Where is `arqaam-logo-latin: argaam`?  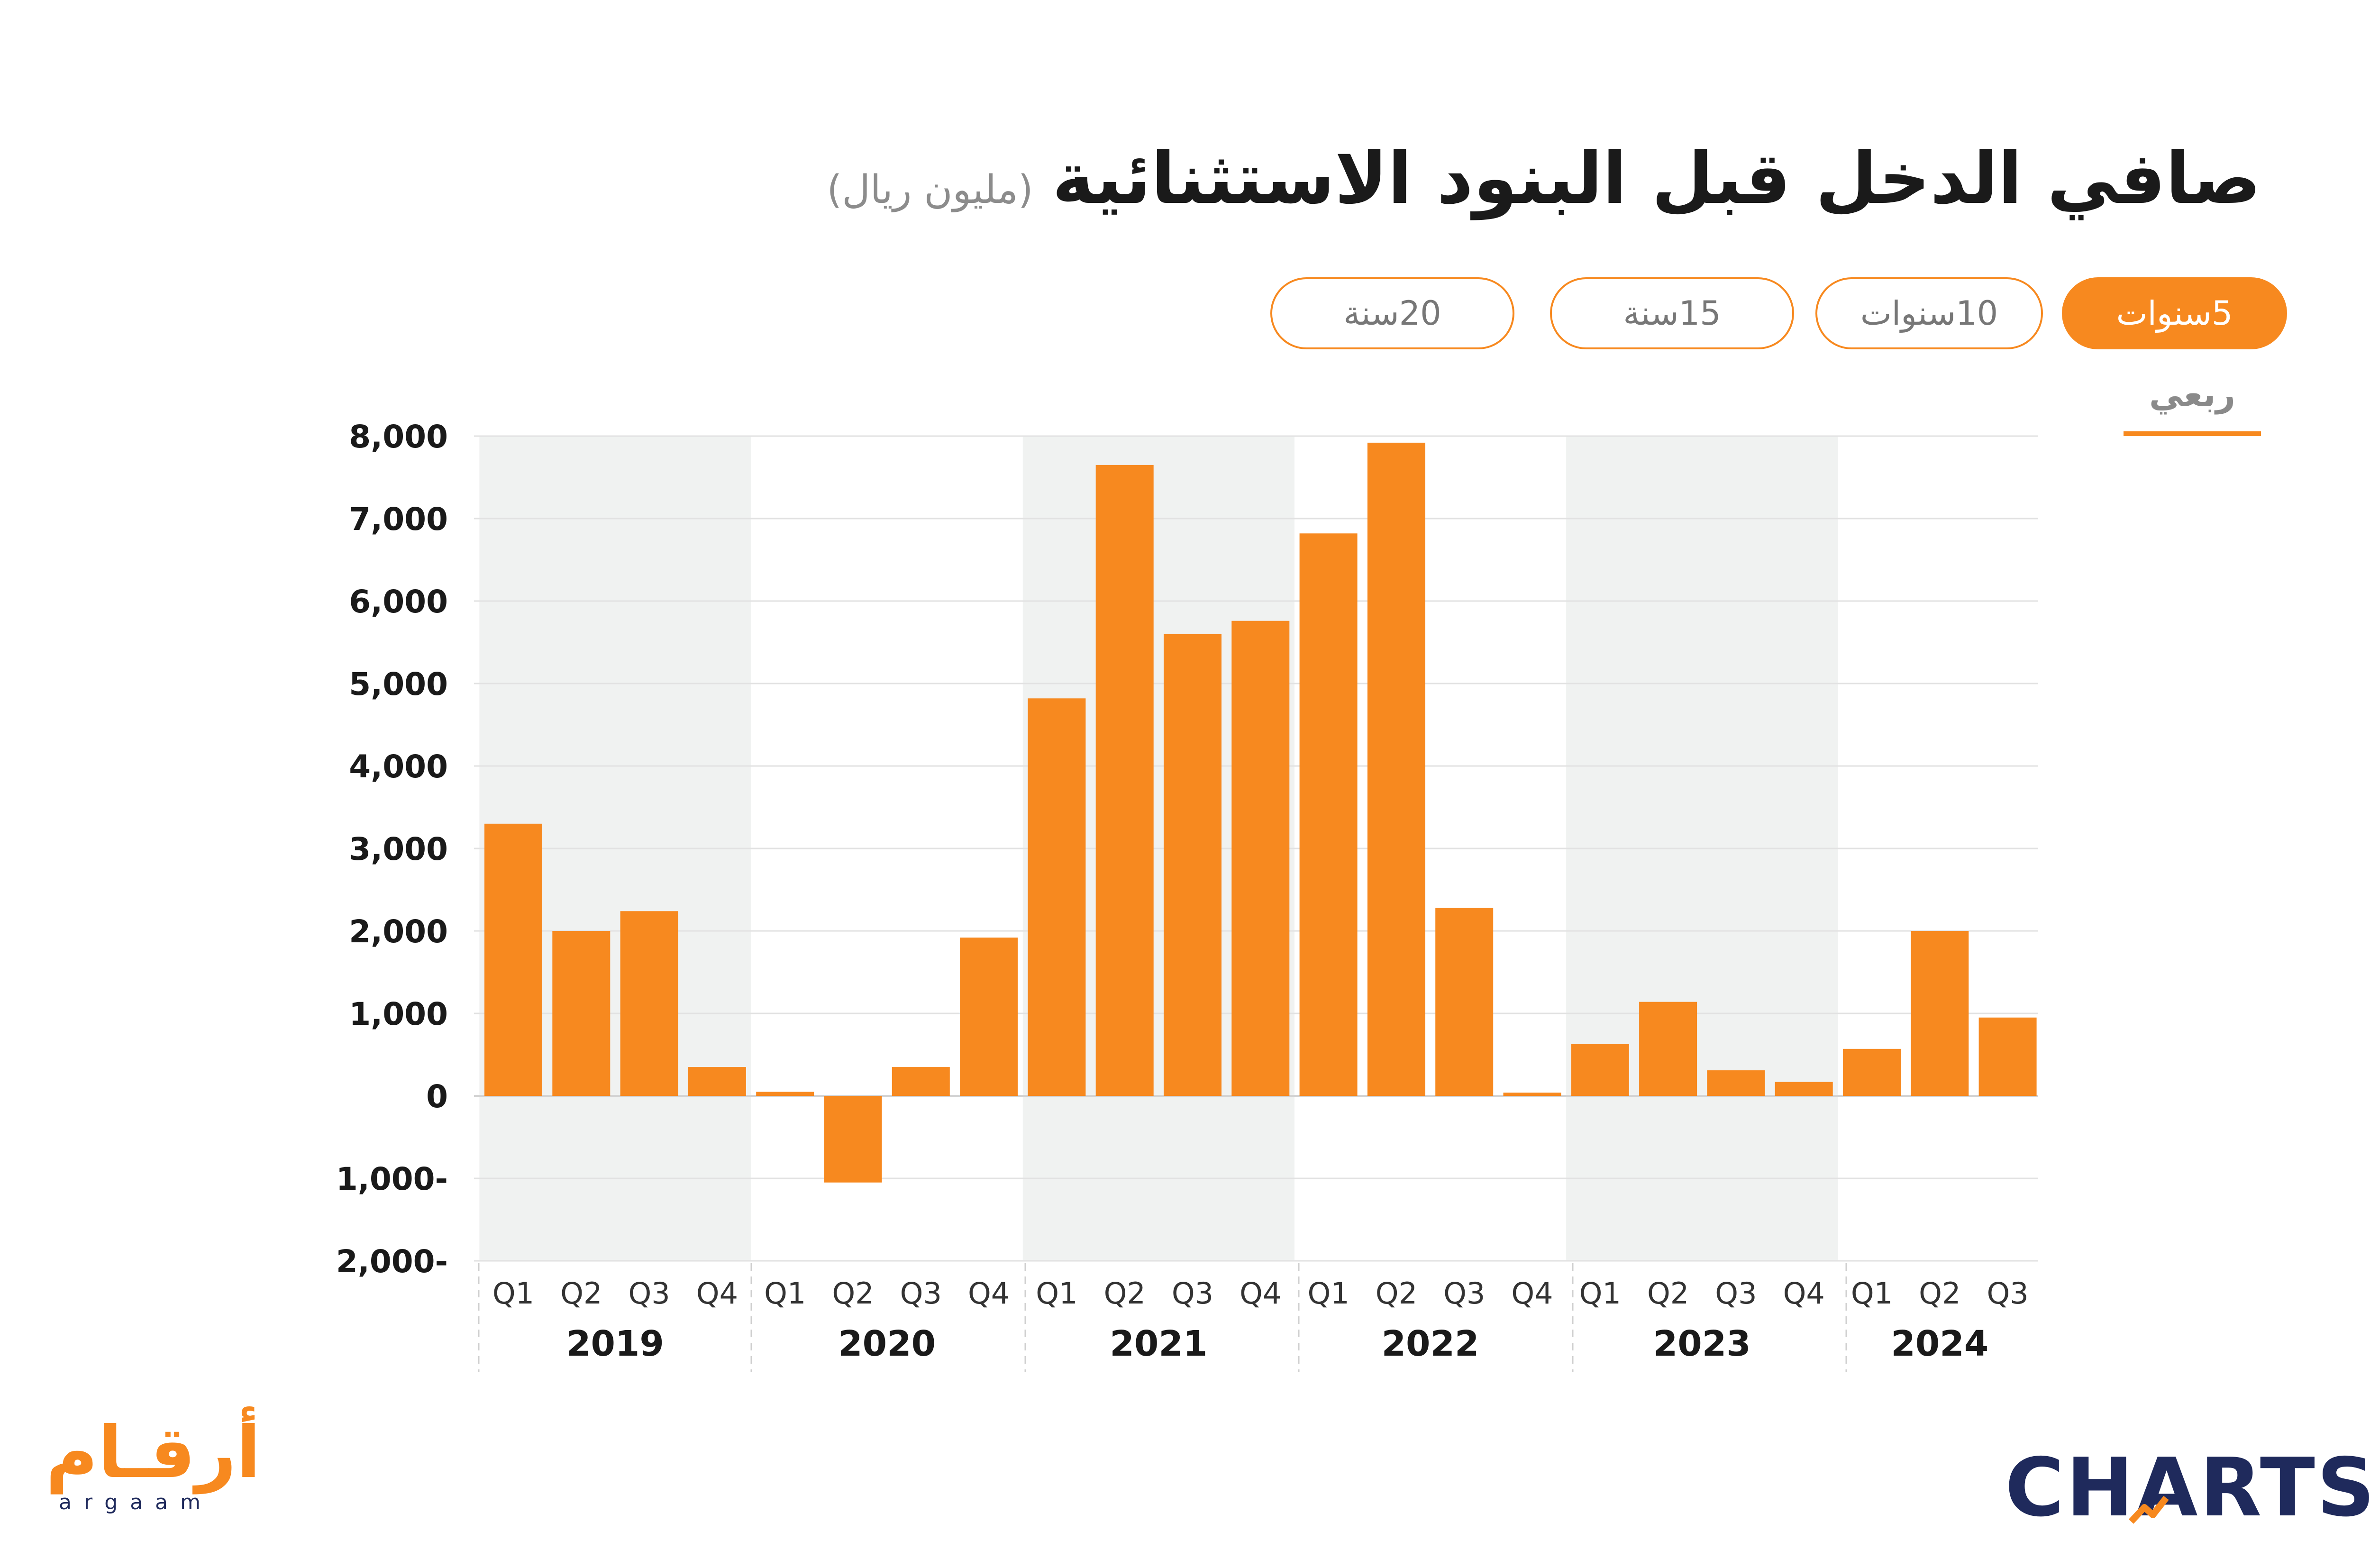
arqaam-logo-latin: argaam is located at coordinates (136, 1502).